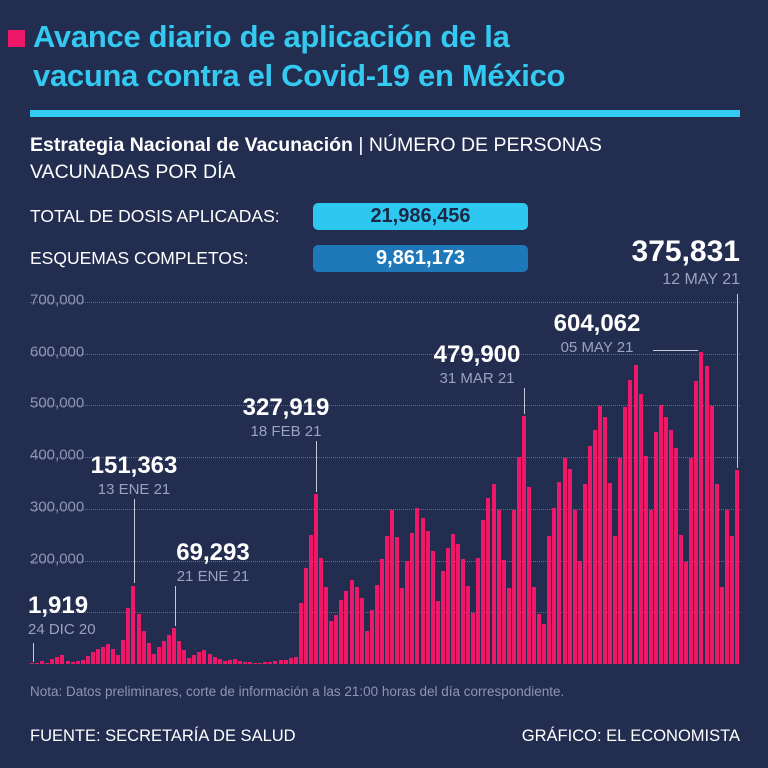  What do you see at coordinates (139, 258) in the screenshot?
I see `stat-label-complete-schemes: ESQUEMAS COMPLETOS:` at bounding box center [139, 258].